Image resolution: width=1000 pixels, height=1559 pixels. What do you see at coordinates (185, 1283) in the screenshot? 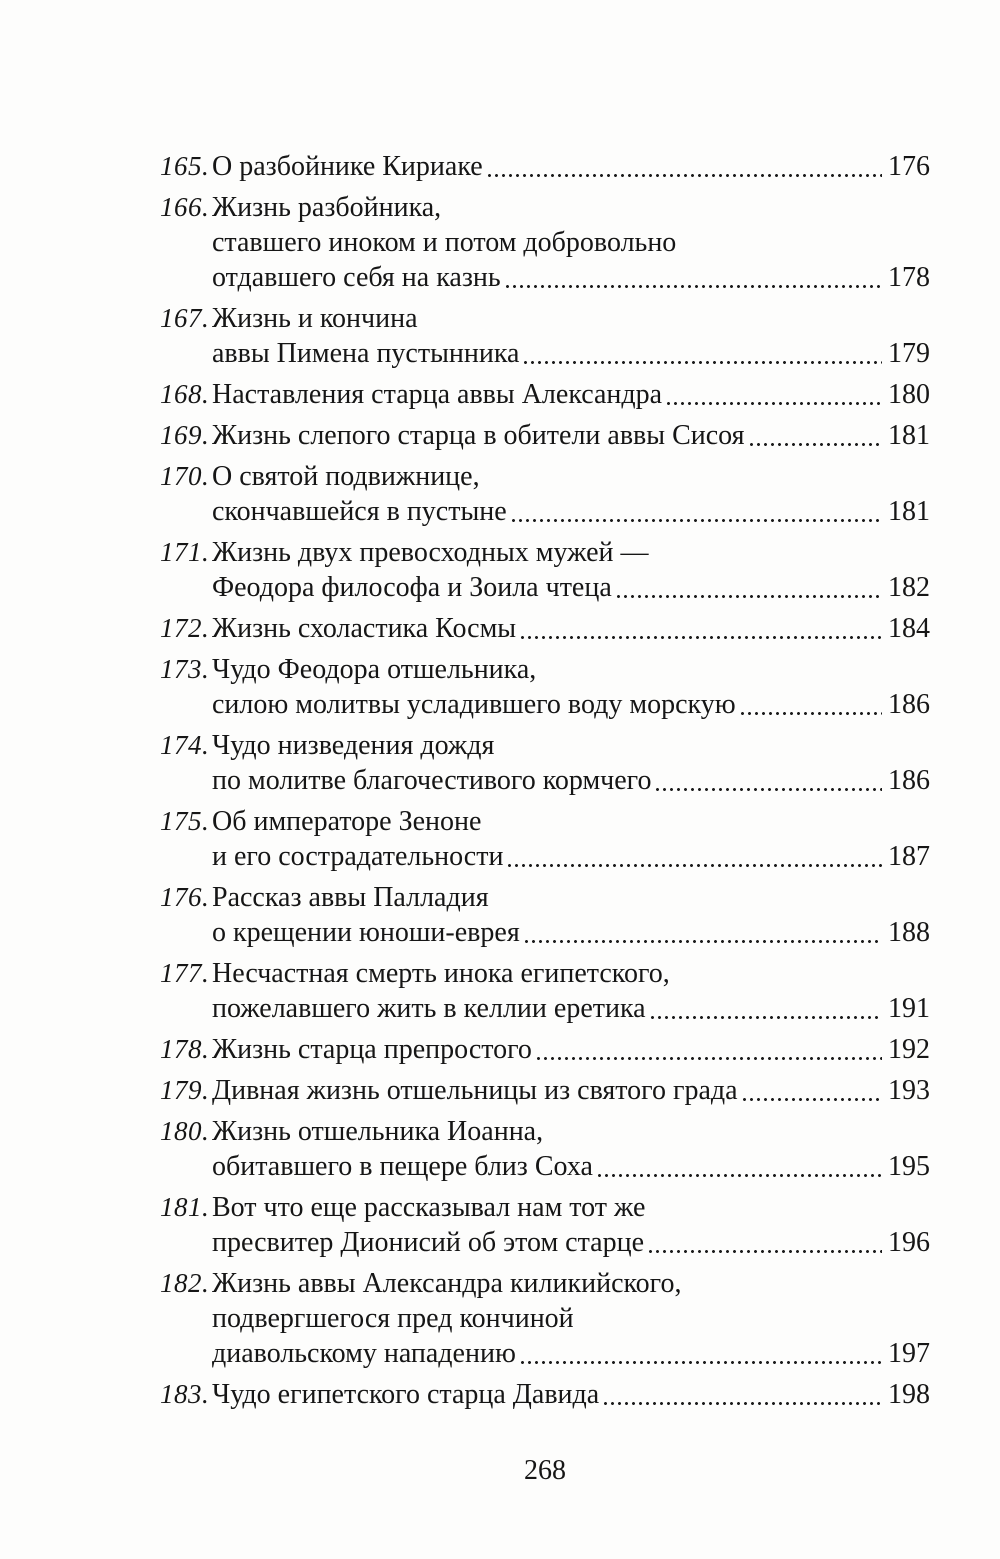
I see `entry-number: 182.` at bounding box center [185, 1283].